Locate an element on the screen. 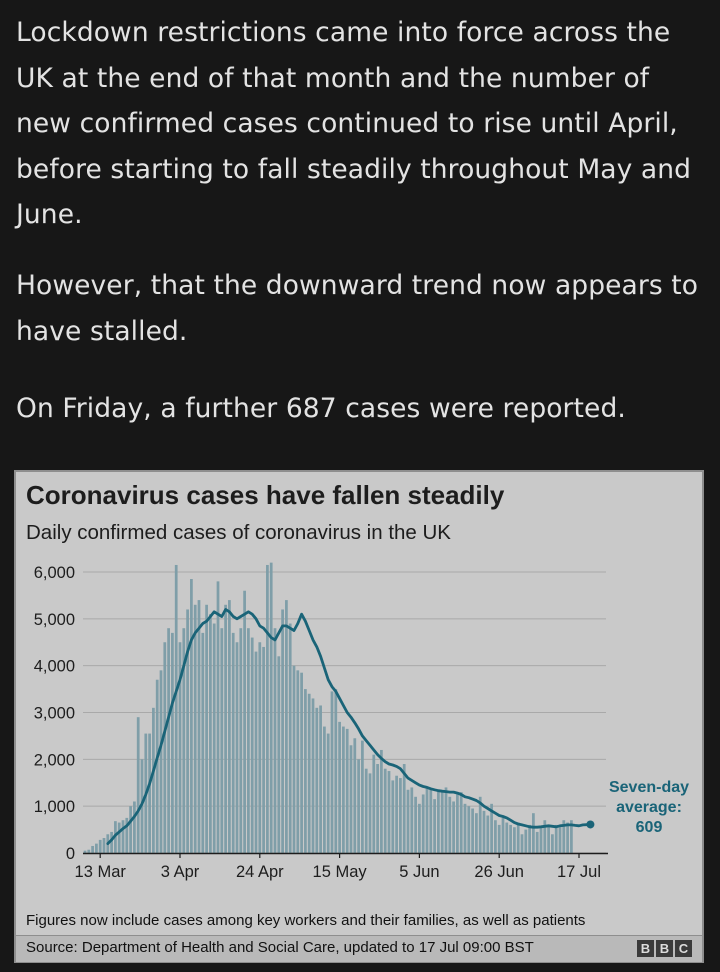 The image size is (720, 972). x-tick-label: 3 Apr is located at coordinates (180, 872).